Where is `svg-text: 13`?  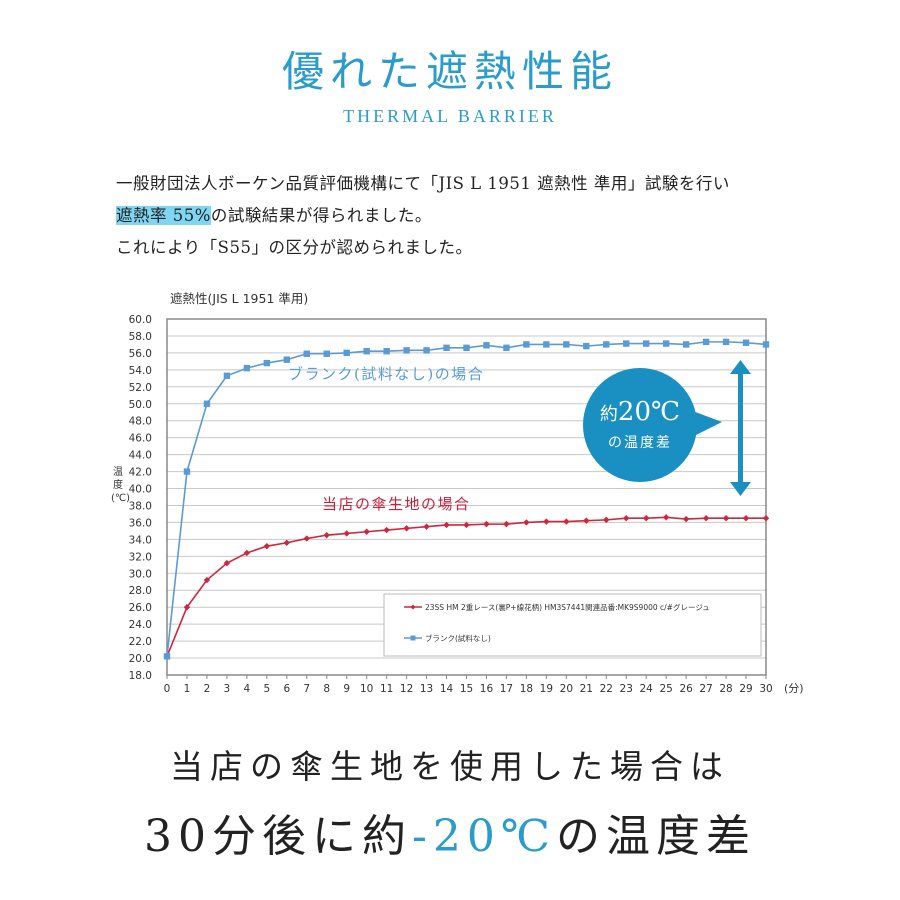 svg-text: 13 is located at coordinates (426, 689).